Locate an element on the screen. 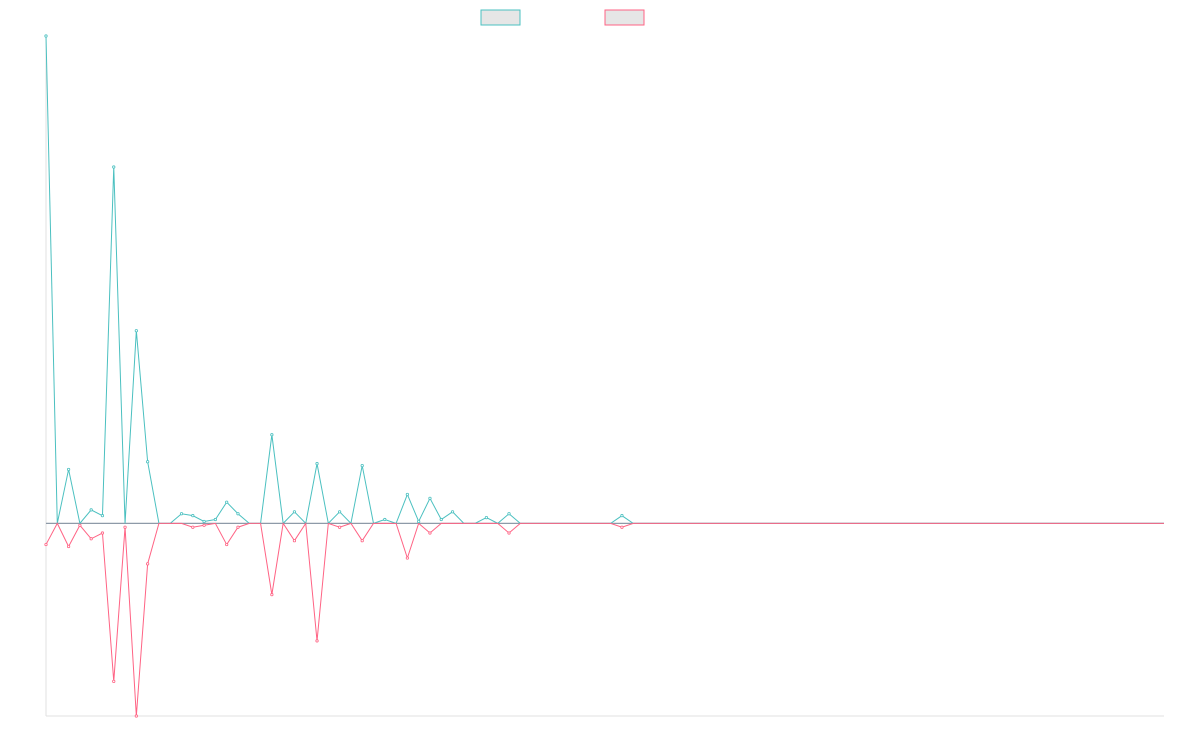 The height and width of the screenshot is (750, 1200). data-point-s2-x3 is located at coordinates (80, 525).